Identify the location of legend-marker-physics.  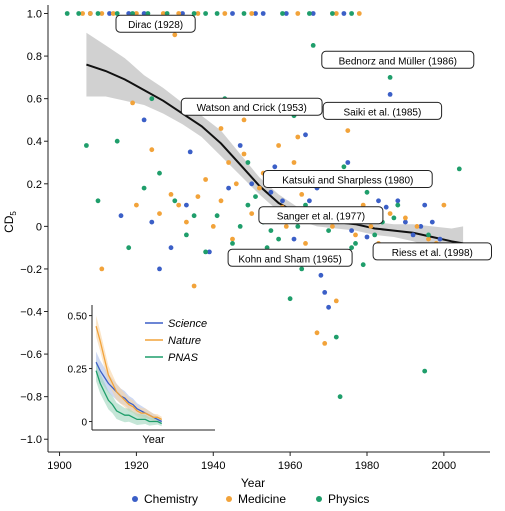
(319, 499).